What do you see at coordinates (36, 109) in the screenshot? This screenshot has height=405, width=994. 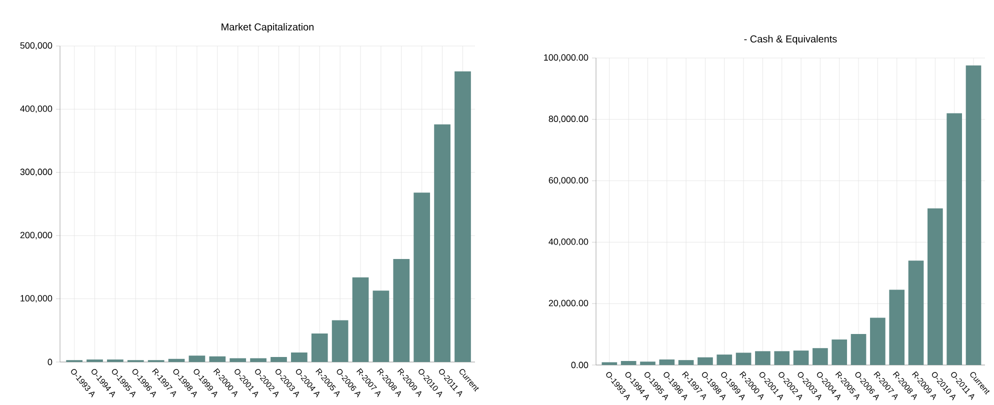 I see `y-tick-label: 400,000` at bounding box center [36, 109].